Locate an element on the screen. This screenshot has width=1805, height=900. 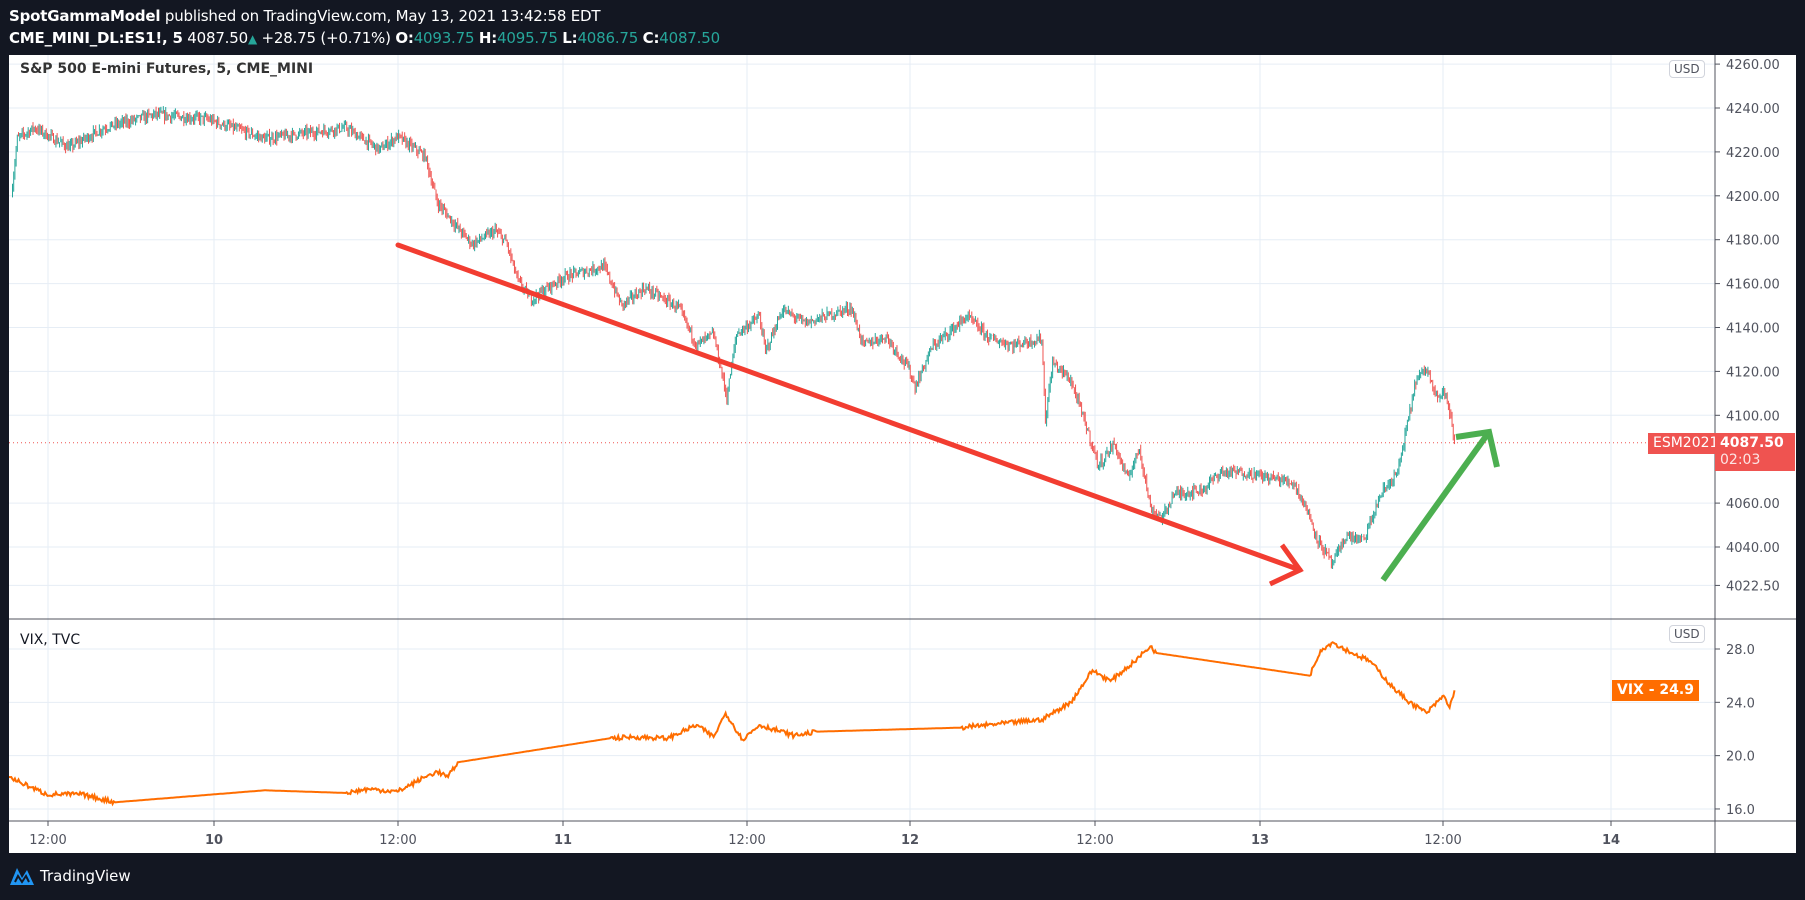
last-price-value: 4087.50 is located at coordinates (1752, 443).